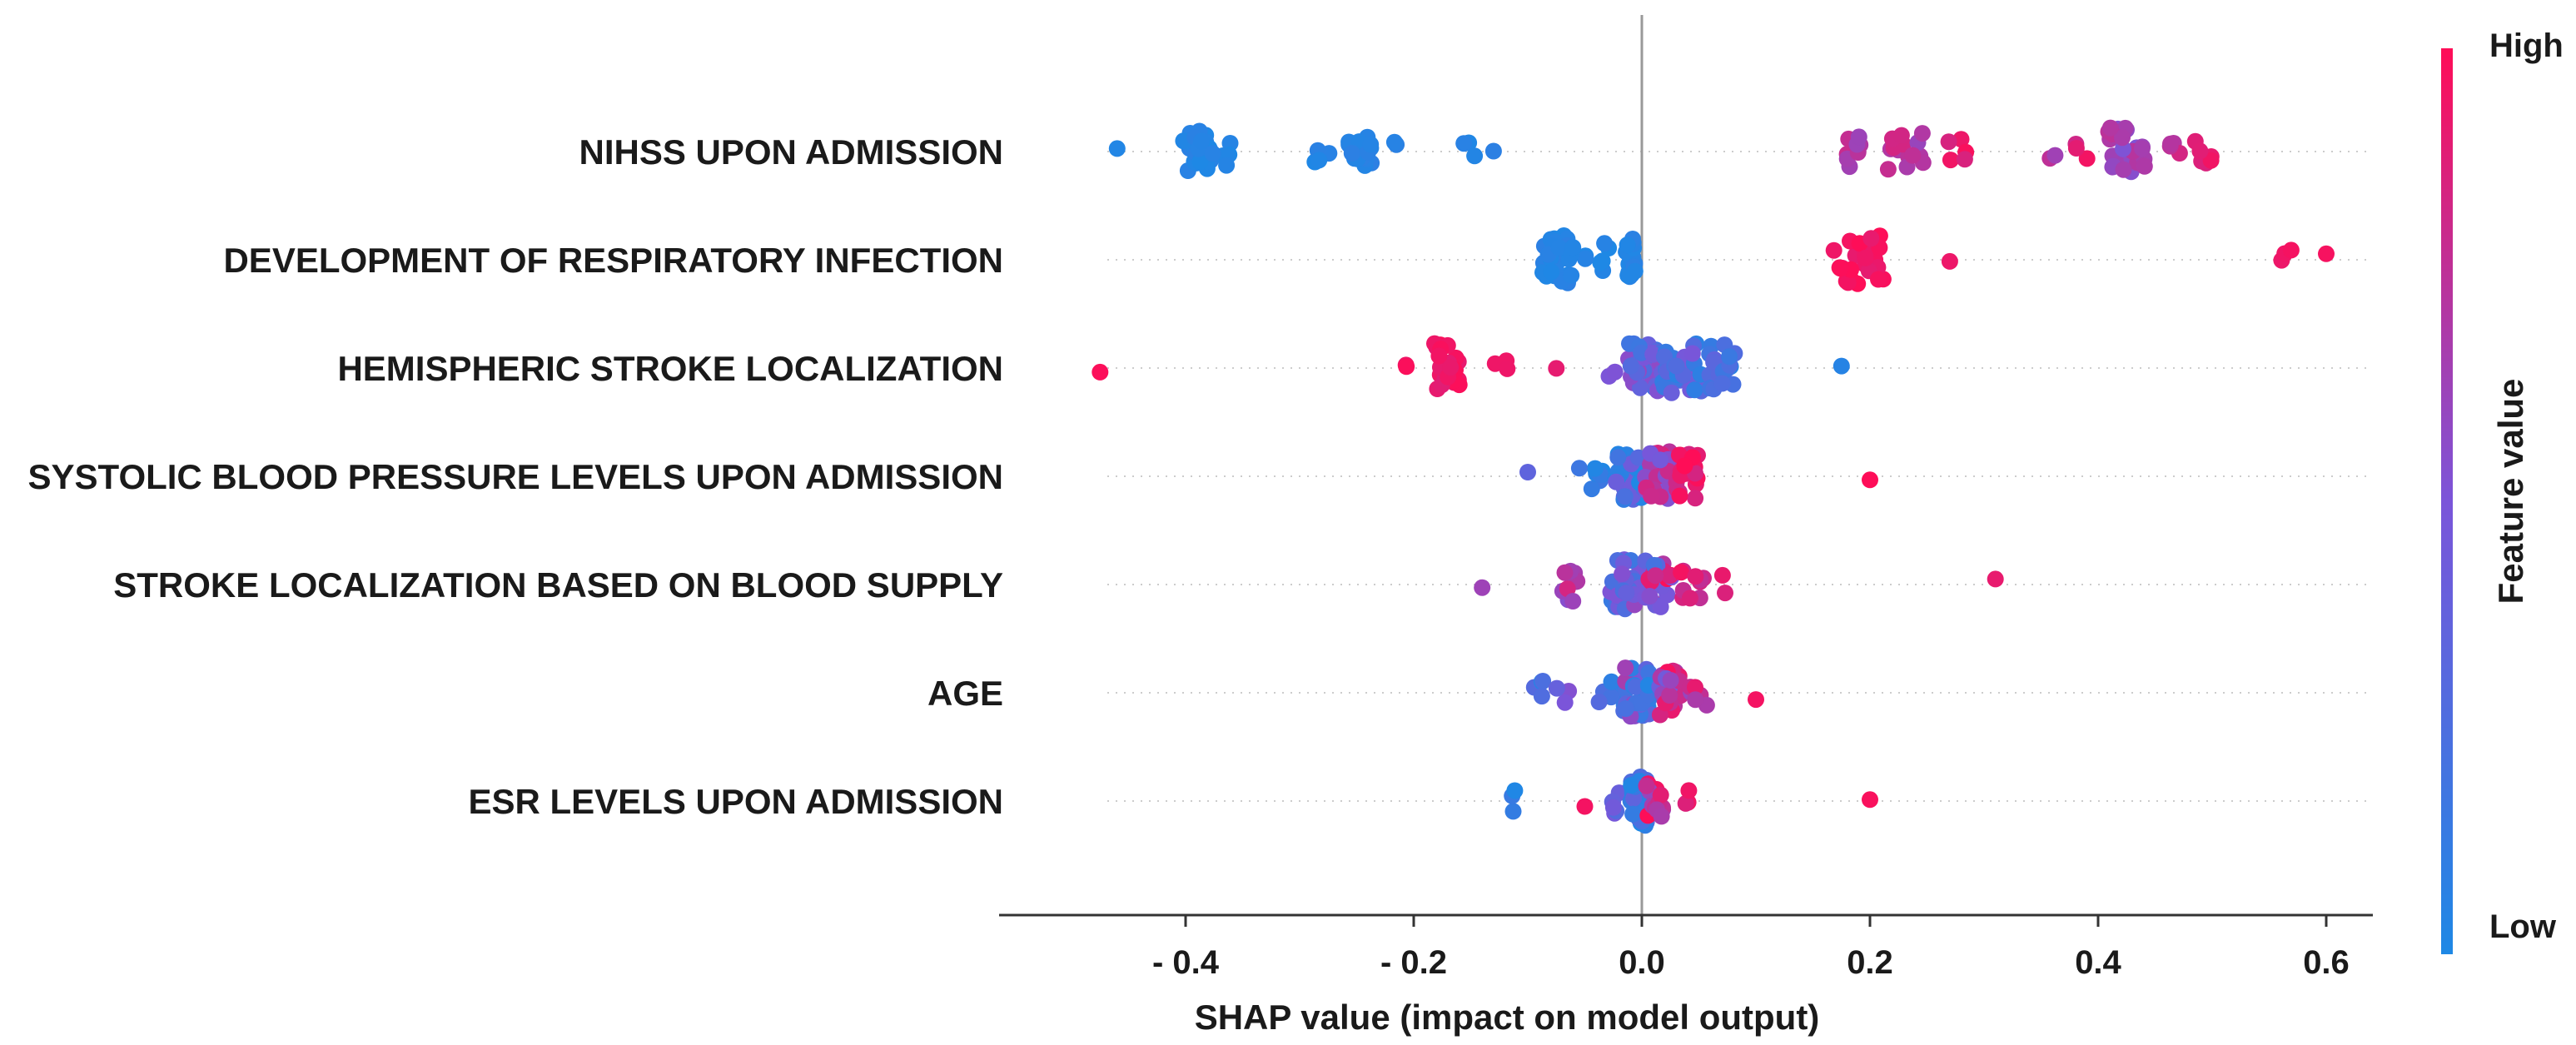 The height and width of the screenshot is (1045, 2576). I want to click on x-axis-ticks: - 0.4 - 0.2 0.0 0.2 0.4 0.6, so click(1751, 948).